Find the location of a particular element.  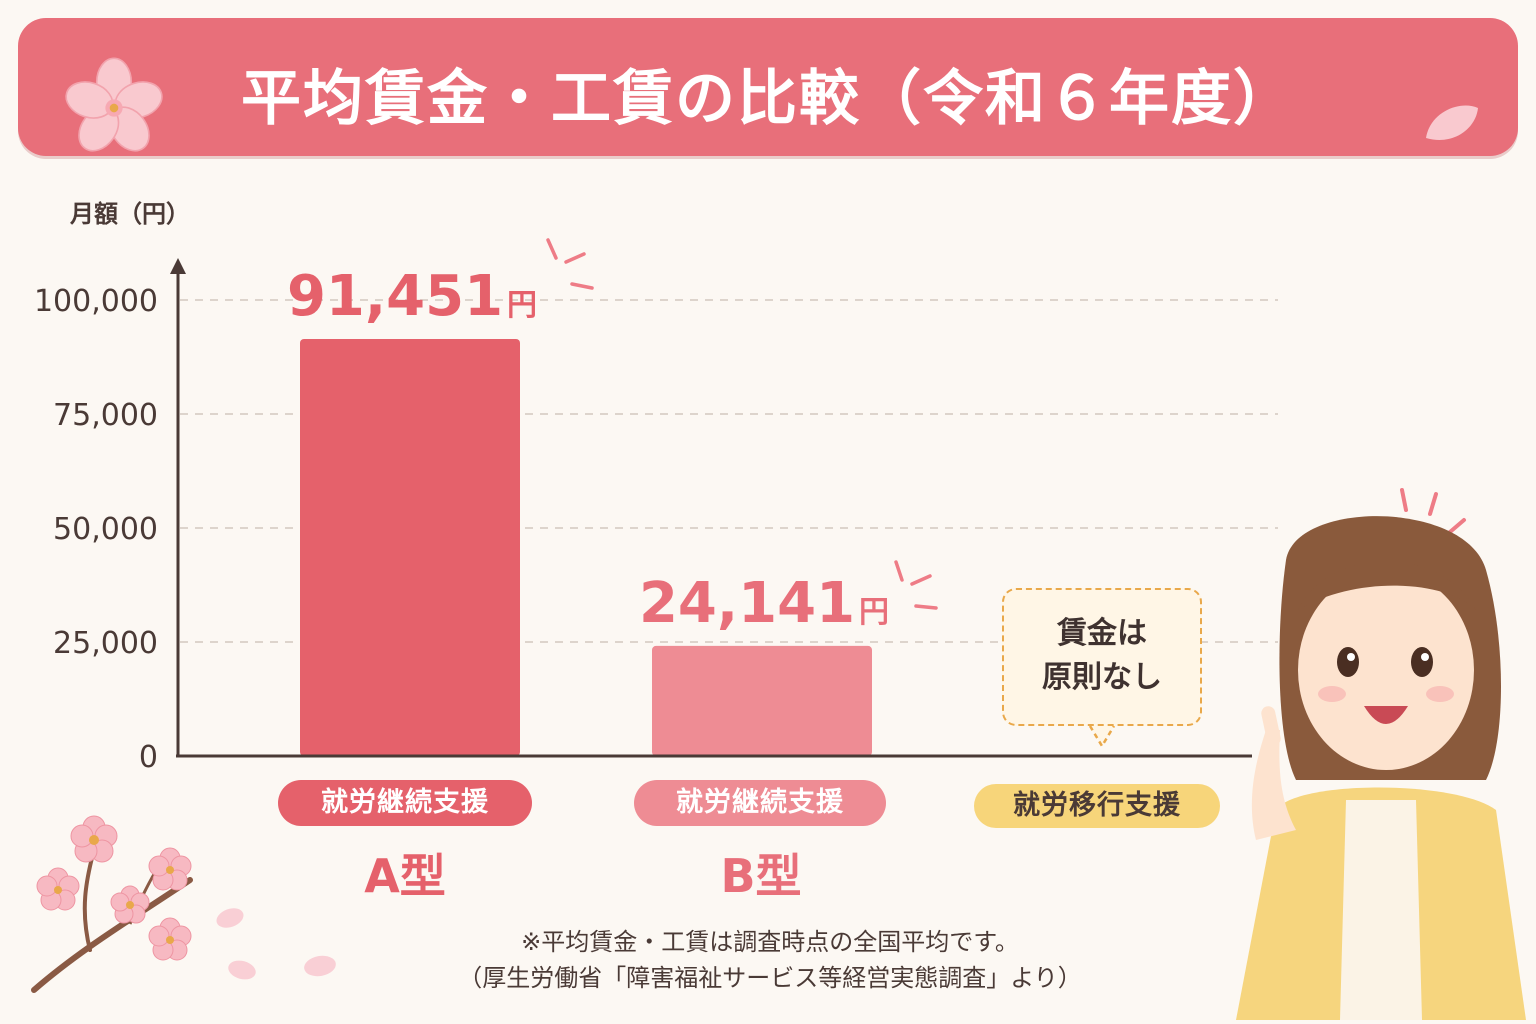

chart-title: 平均賃金・工賃の比較（令和６年度） is located at coordinates (768, 99).